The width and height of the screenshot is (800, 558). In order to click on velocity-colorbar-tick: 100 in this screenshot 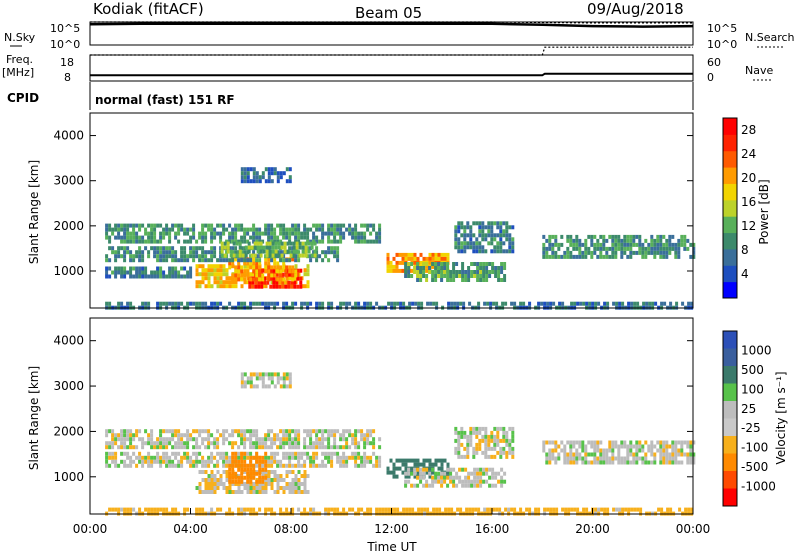, I will do `click(752, 389)`.